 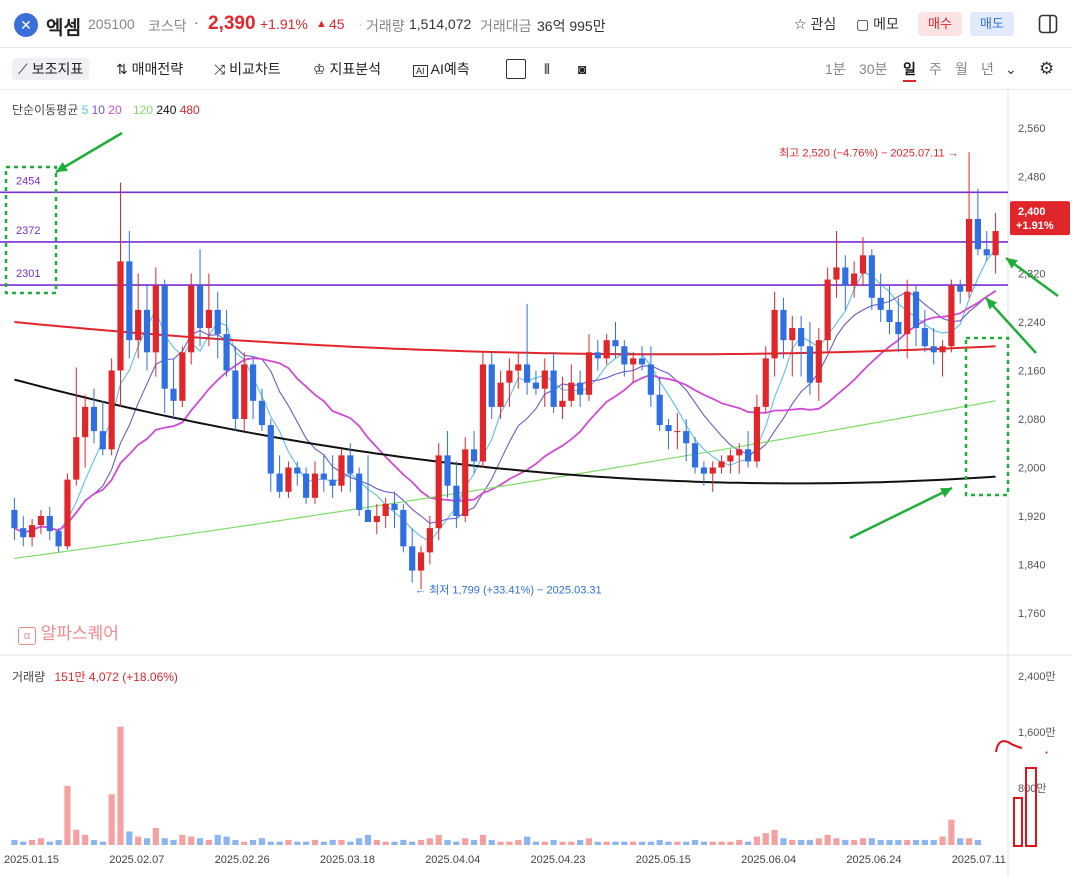 I want to click on ma-legend-240: 240, so click(x=165, y=110).